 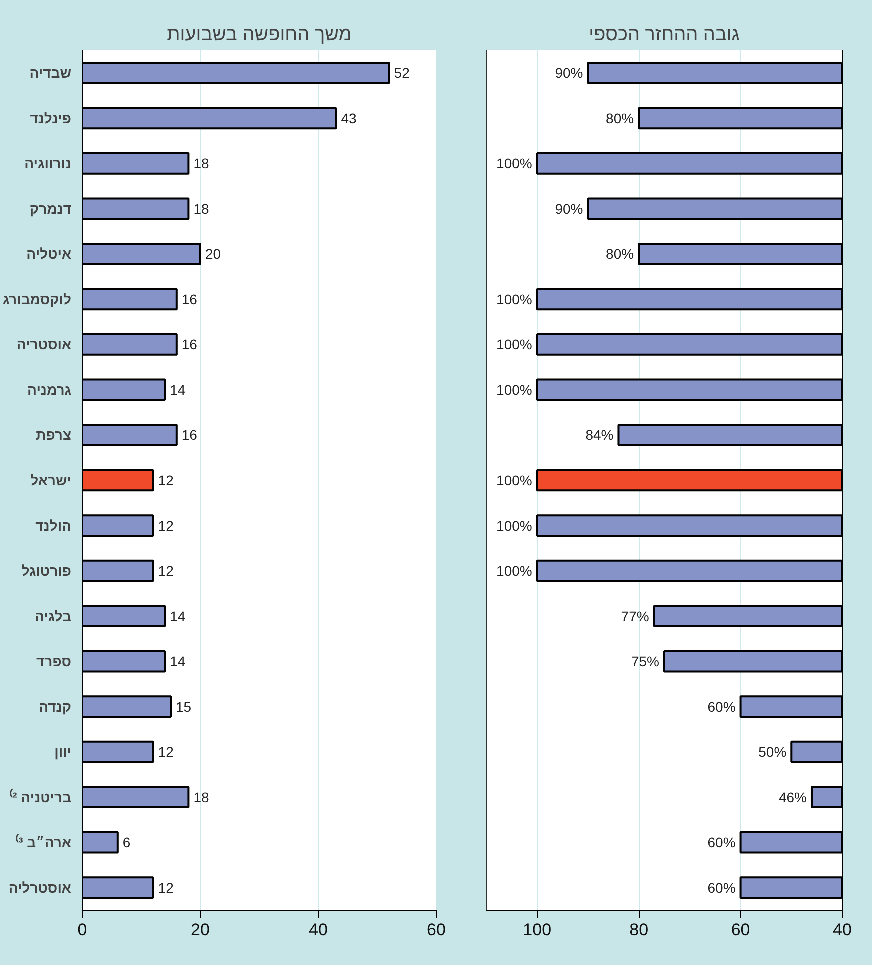 What do you see at coordinates (645, 662) in the screenshot?
I see `data-label: 75%` at bounding box center [645, 662].